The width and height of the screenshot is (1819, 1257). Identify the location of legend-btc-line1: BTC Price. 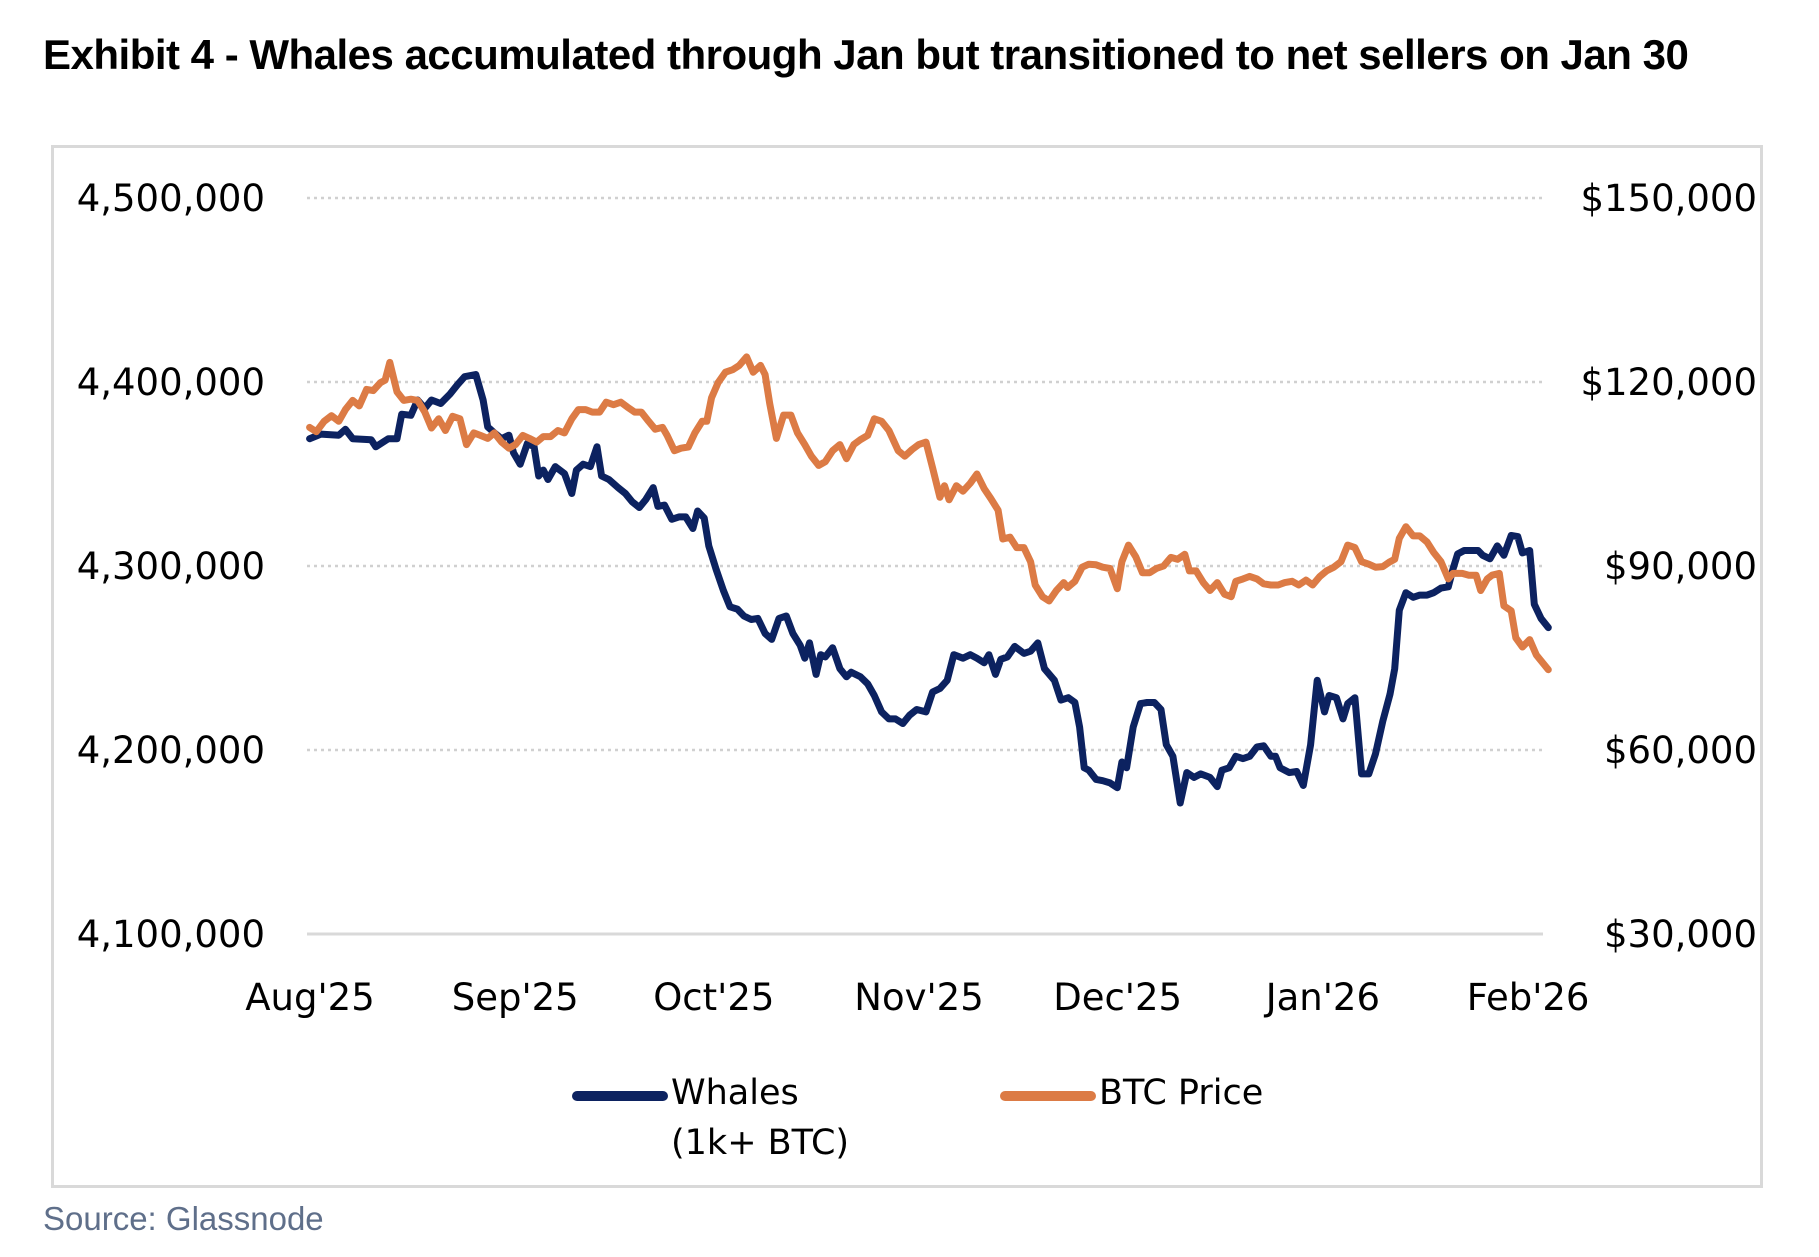
(1181, 1093).